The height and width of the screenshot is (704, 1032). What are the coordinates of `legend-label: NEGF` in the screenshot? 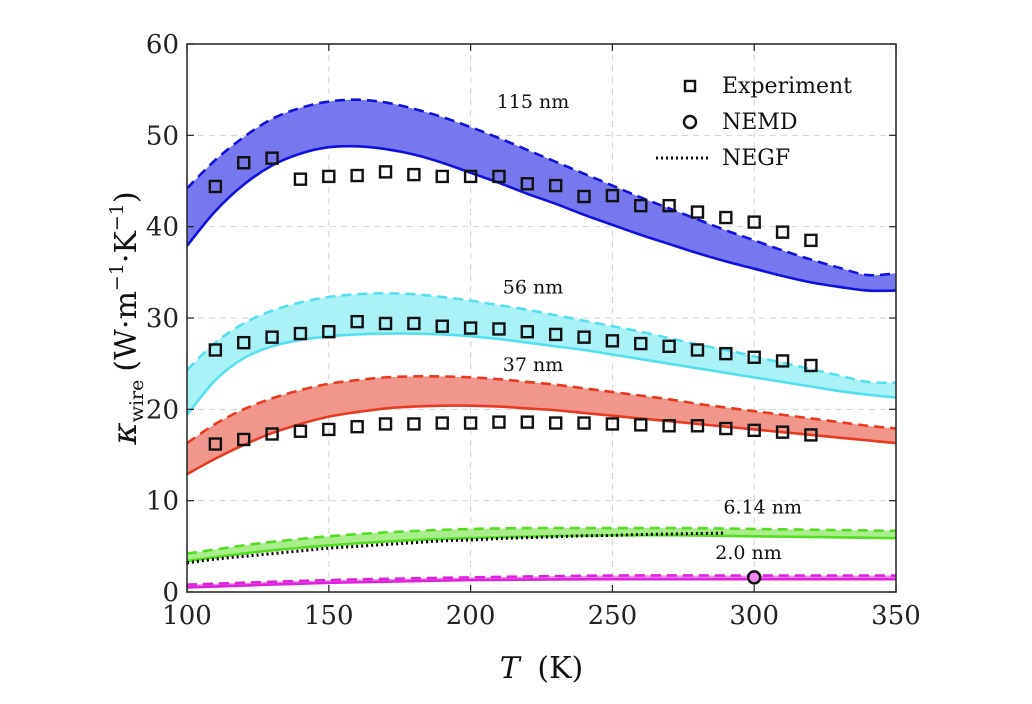 It's located at (756, 158).